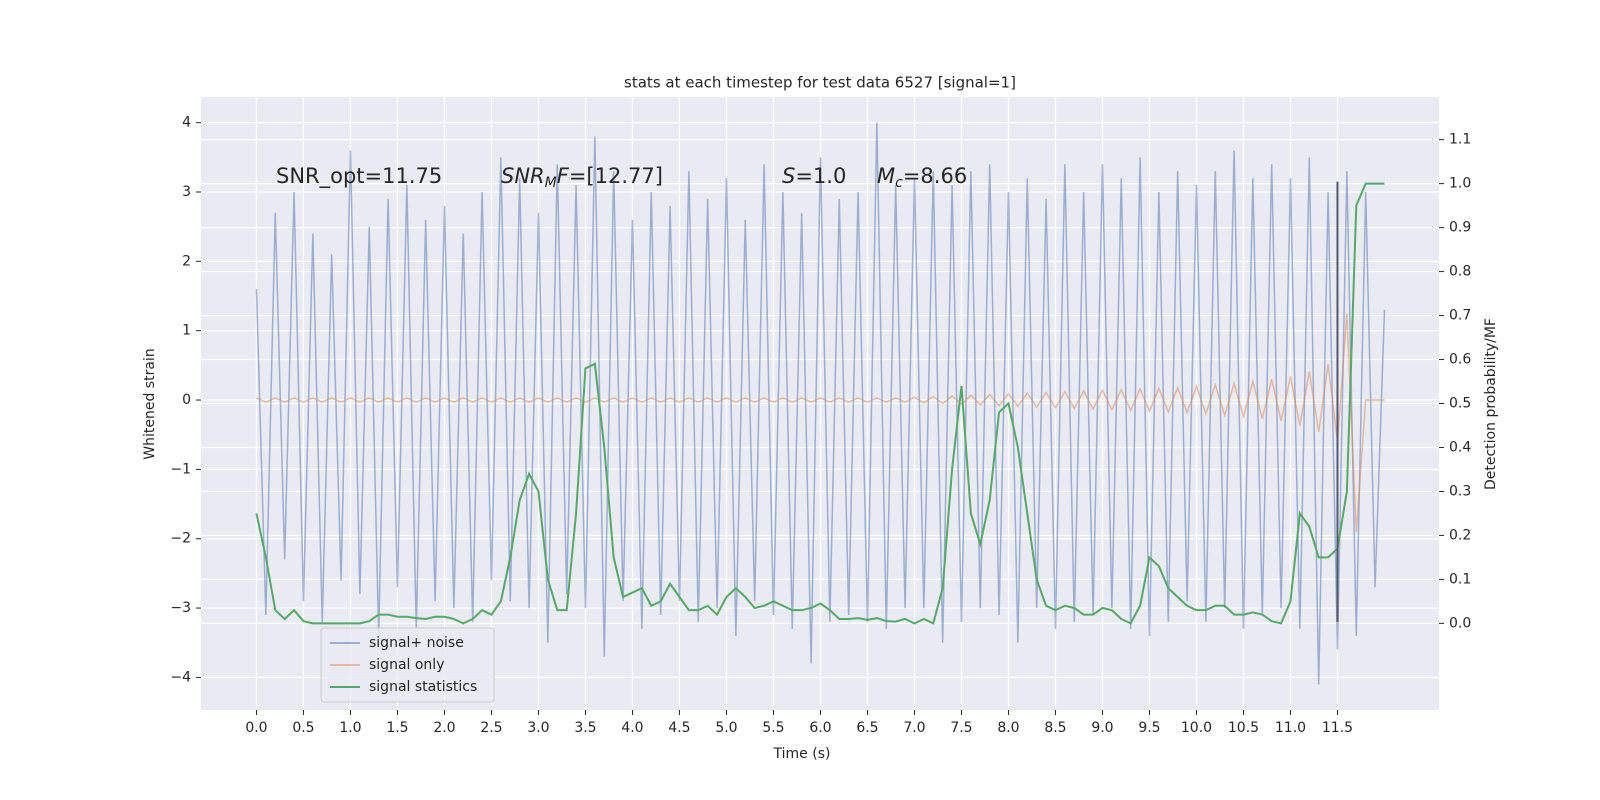 The height and width of the screenshot is (800, 1600). I want to click on annotation: Mc=8.66, so click(922, 177).